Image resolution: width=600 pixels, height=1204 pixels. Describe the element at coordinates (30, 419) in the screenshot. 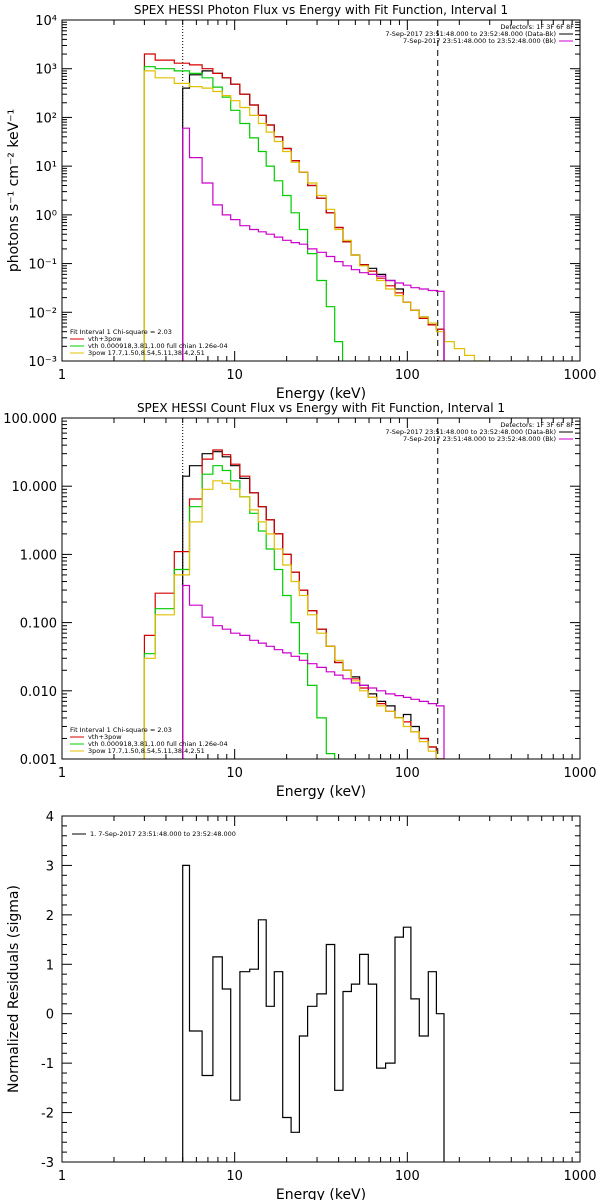

I see `y-tick-label: 100.000` at that location.